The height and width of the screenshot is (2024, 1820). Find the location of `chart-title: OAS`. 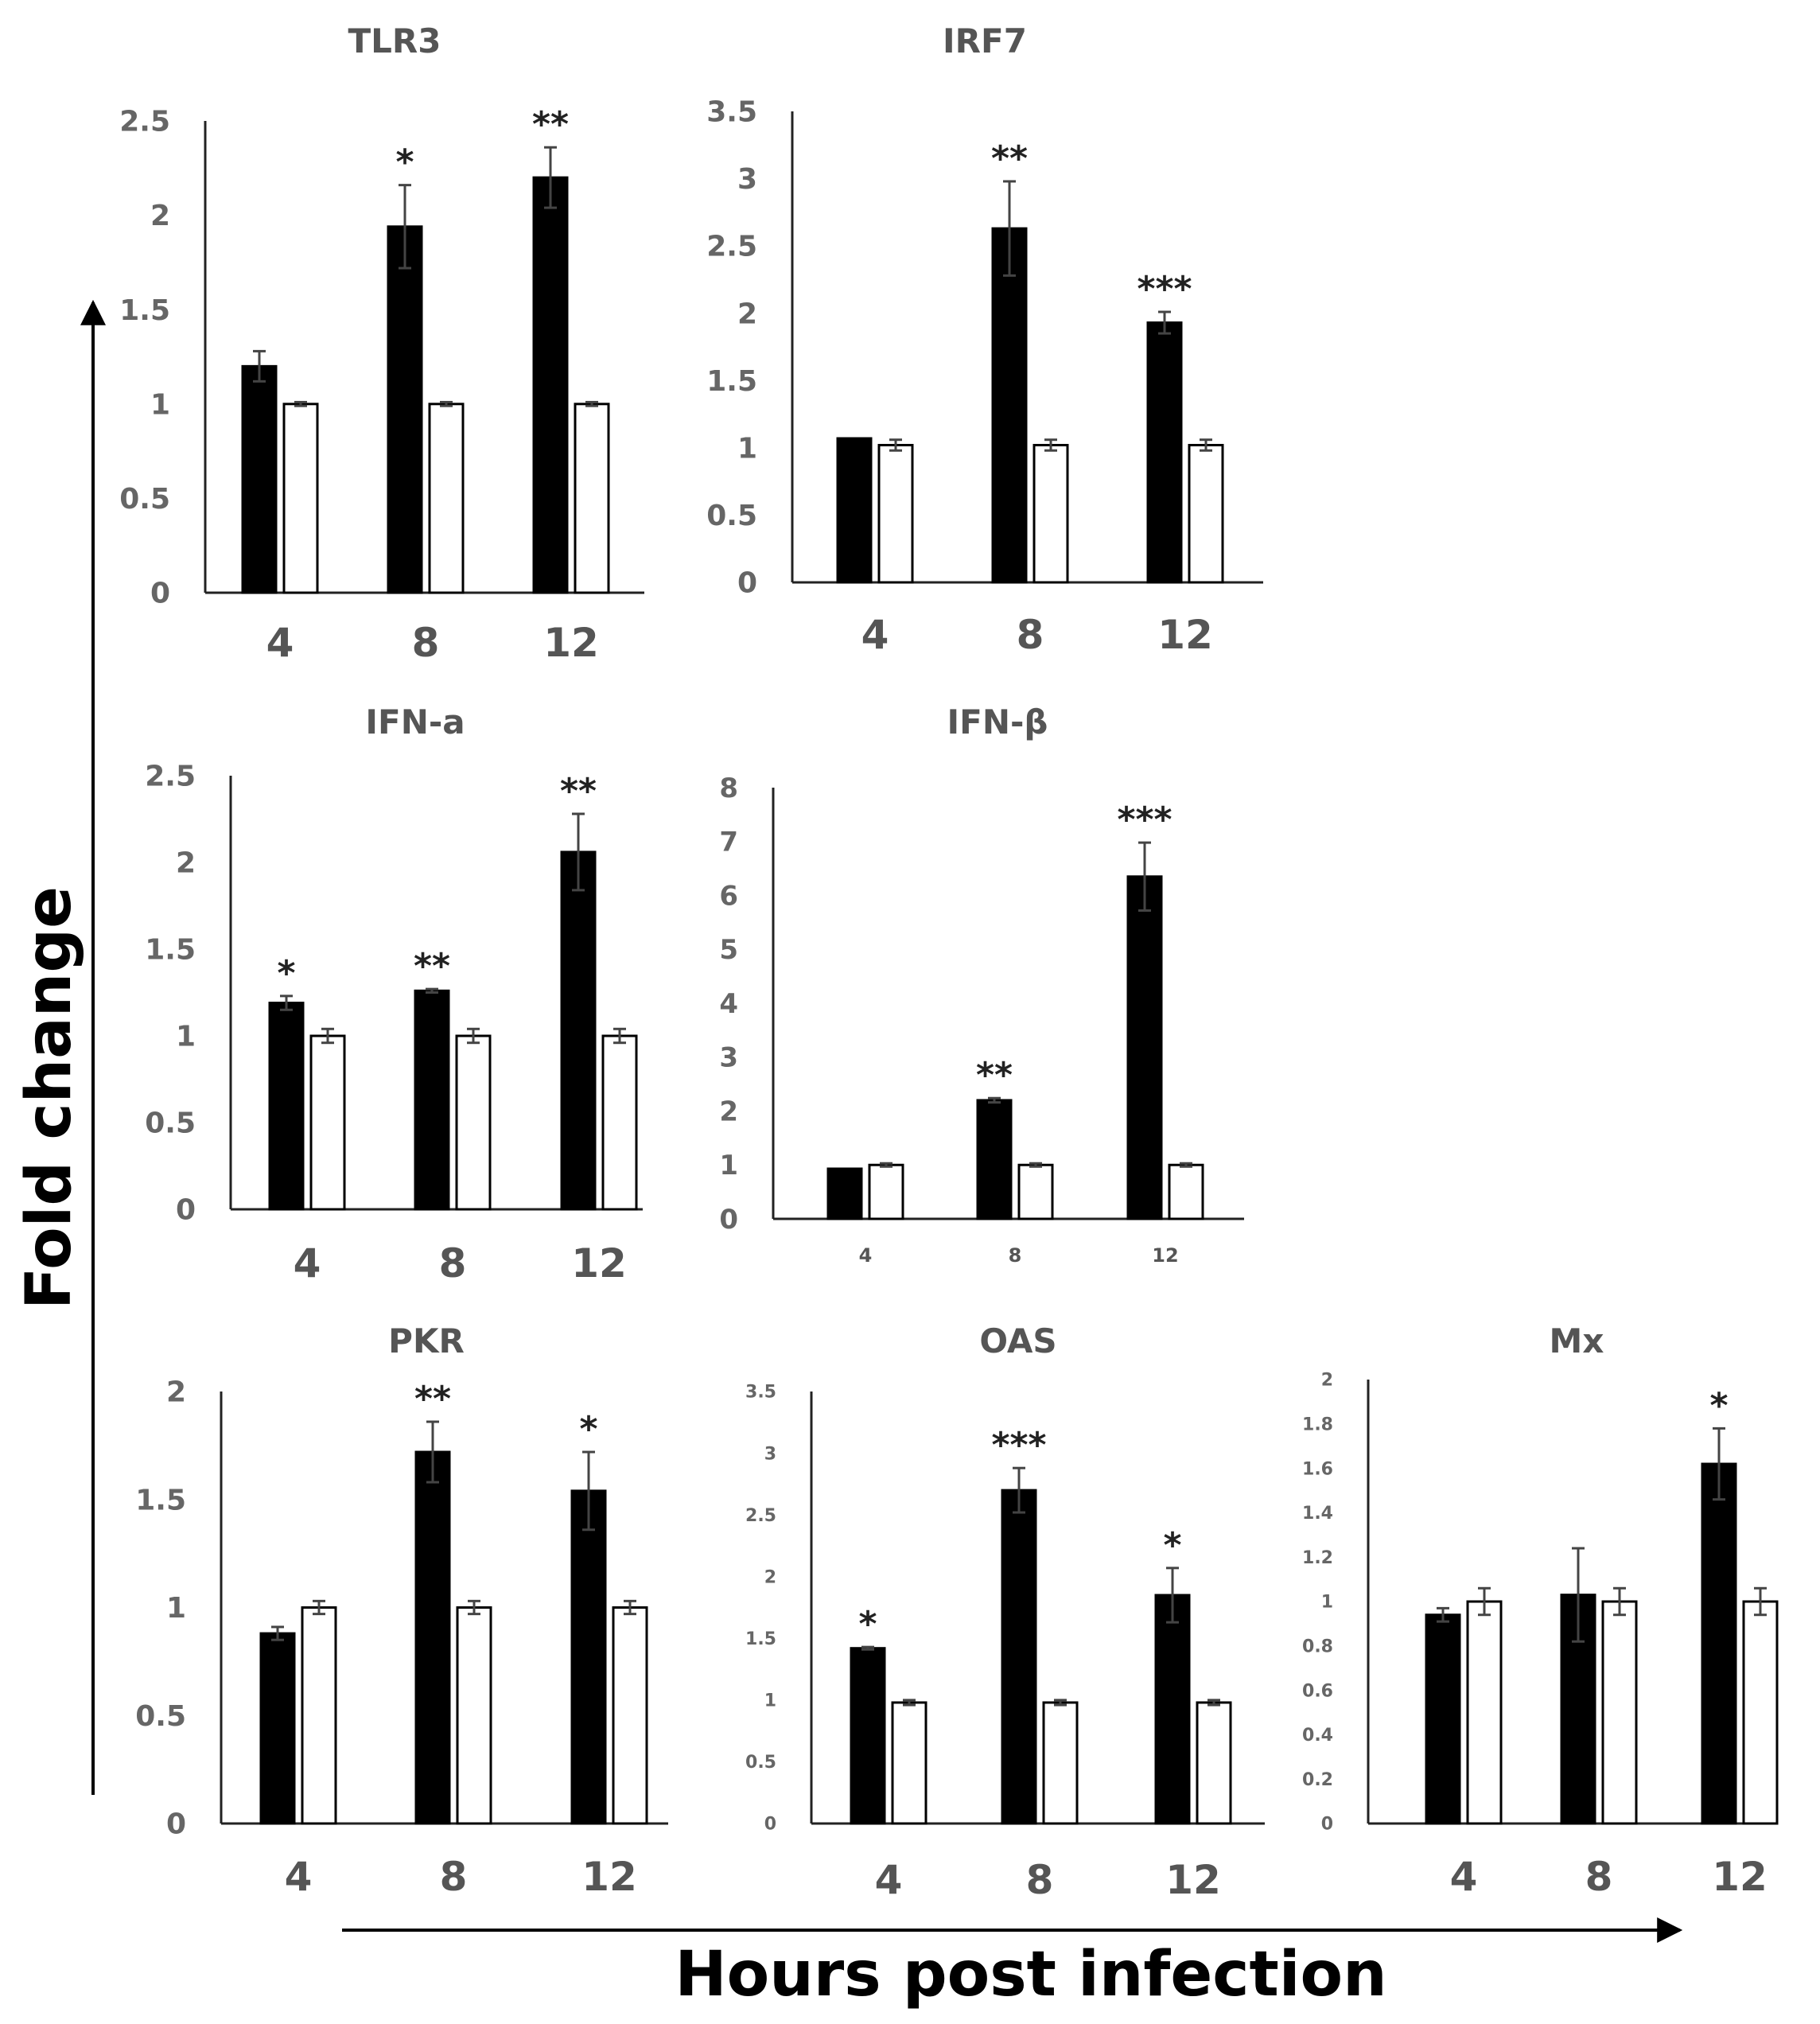

chart-title: OAS is located at coordinates (1017, 1341).